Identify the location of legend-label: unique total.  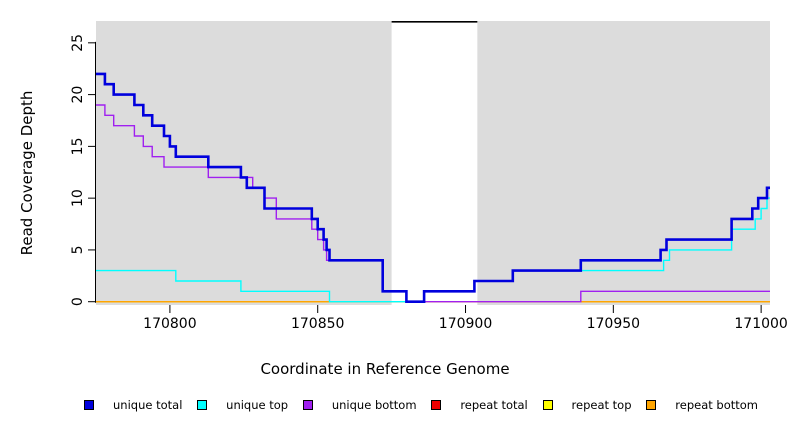
(148, 405).